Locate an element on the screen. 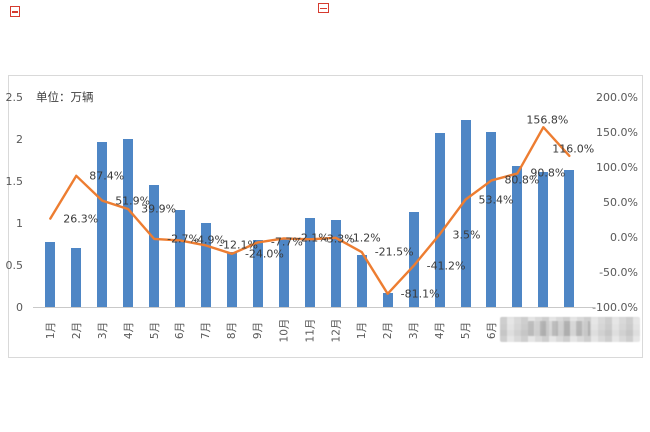  data-label: 3.5% is located at coordinates (466, 235).